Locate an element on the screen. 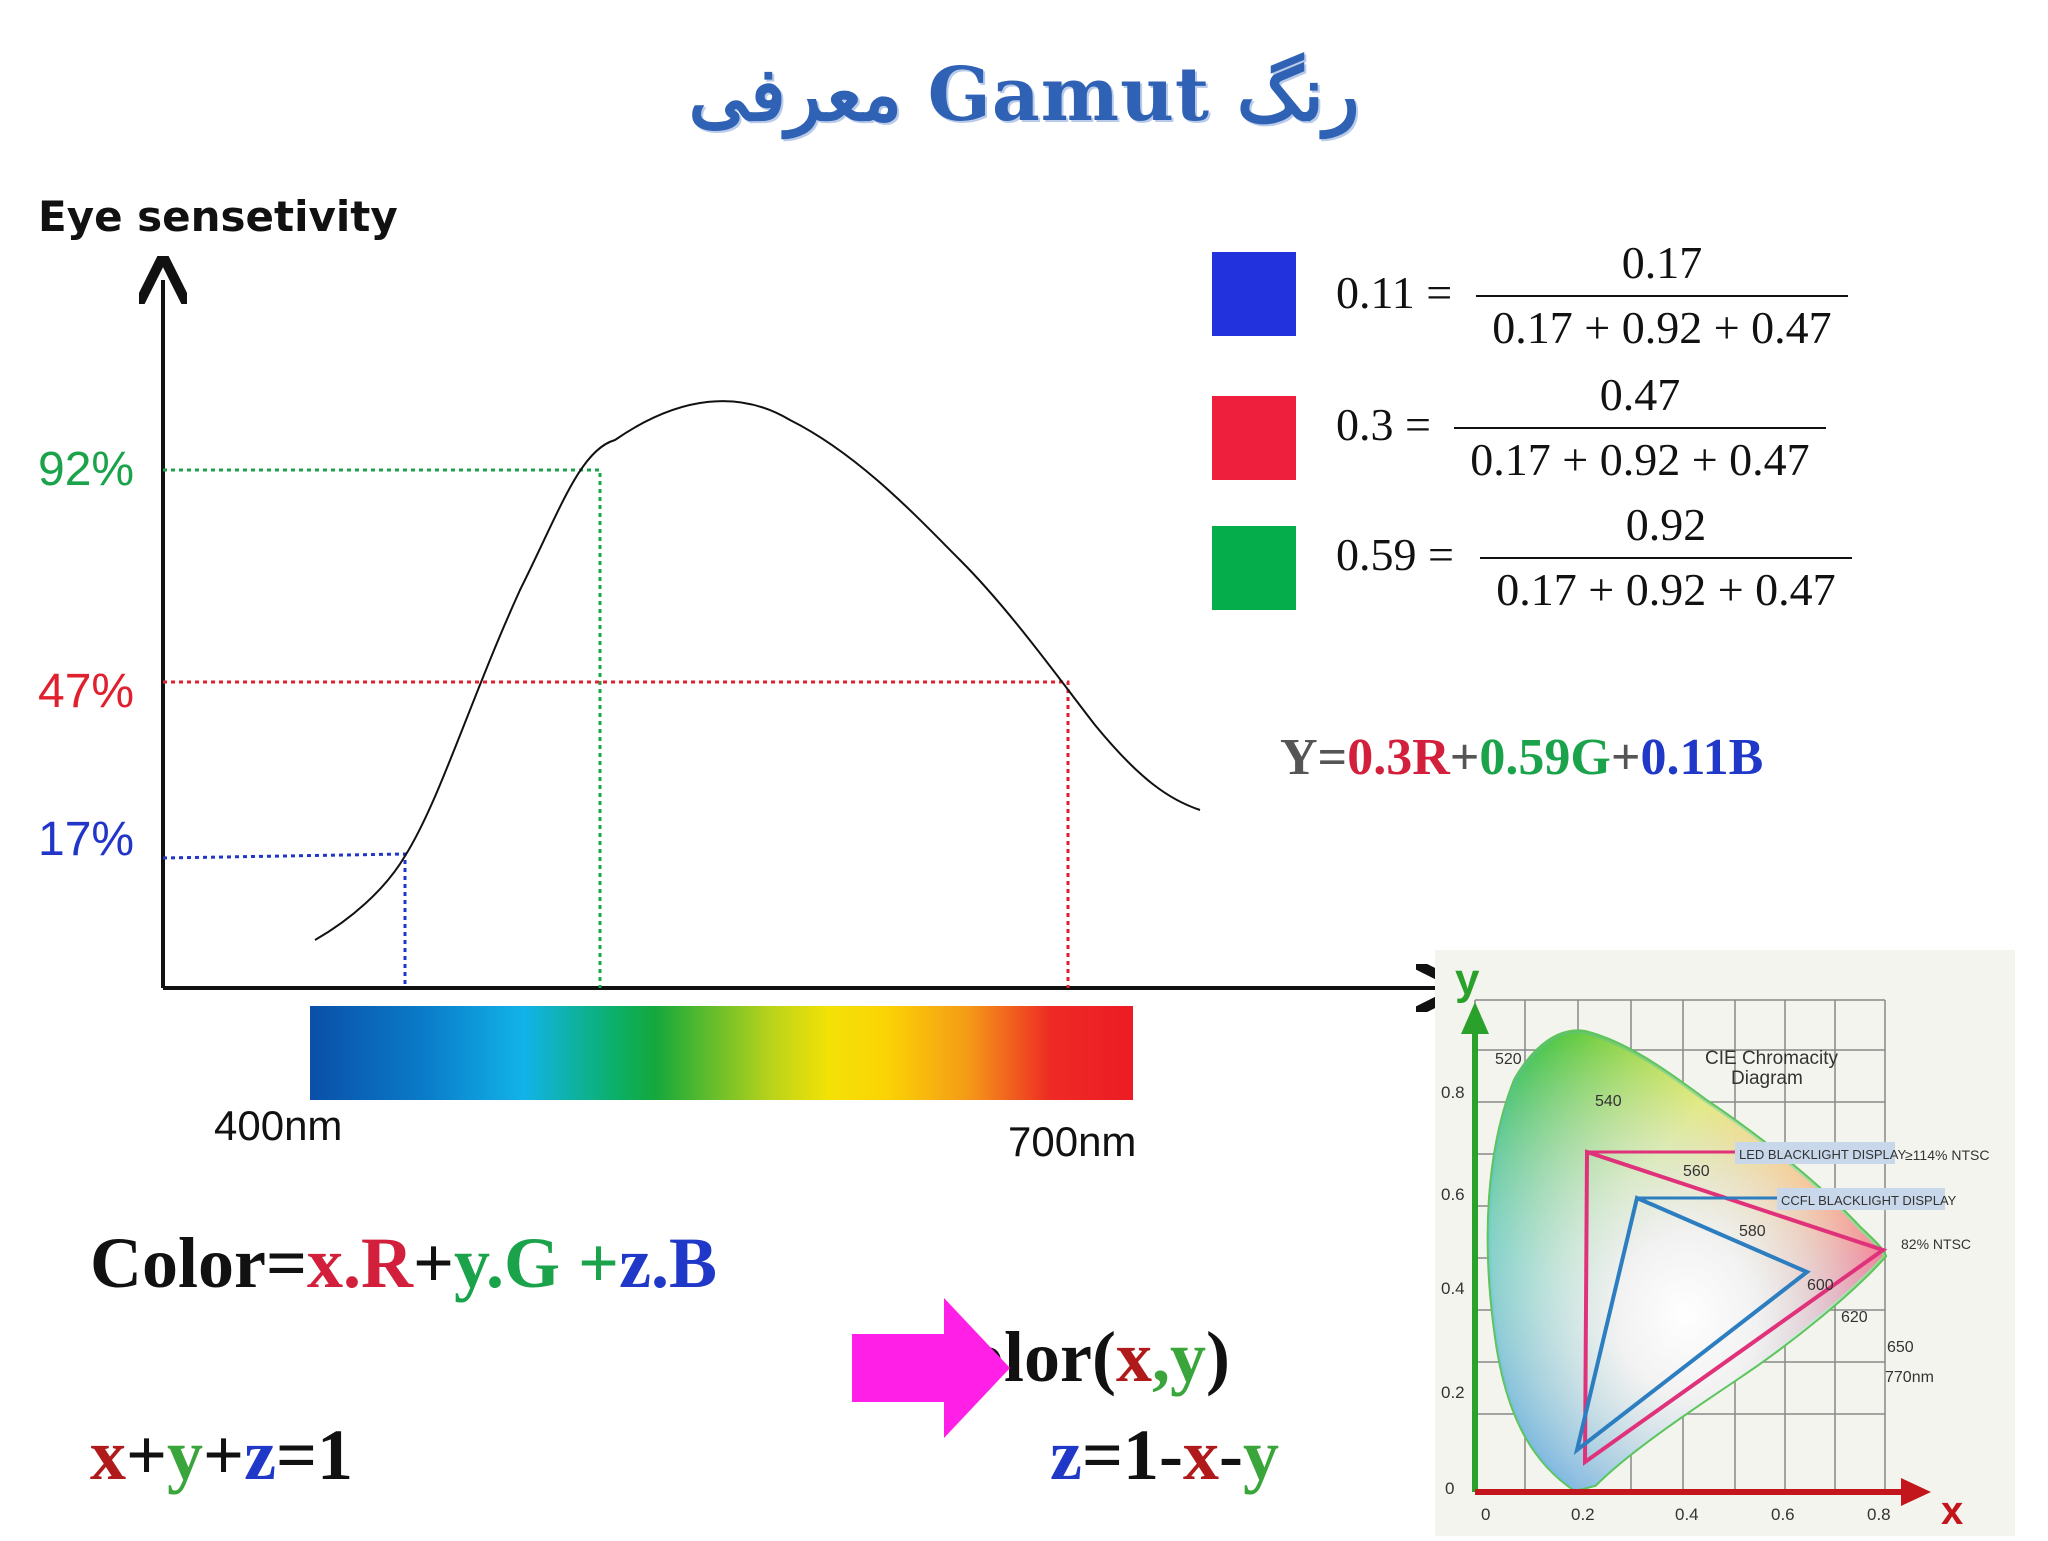 This screenshot has width=2048, height=1541. blue-swatch is located at coordinates (1254, 294).